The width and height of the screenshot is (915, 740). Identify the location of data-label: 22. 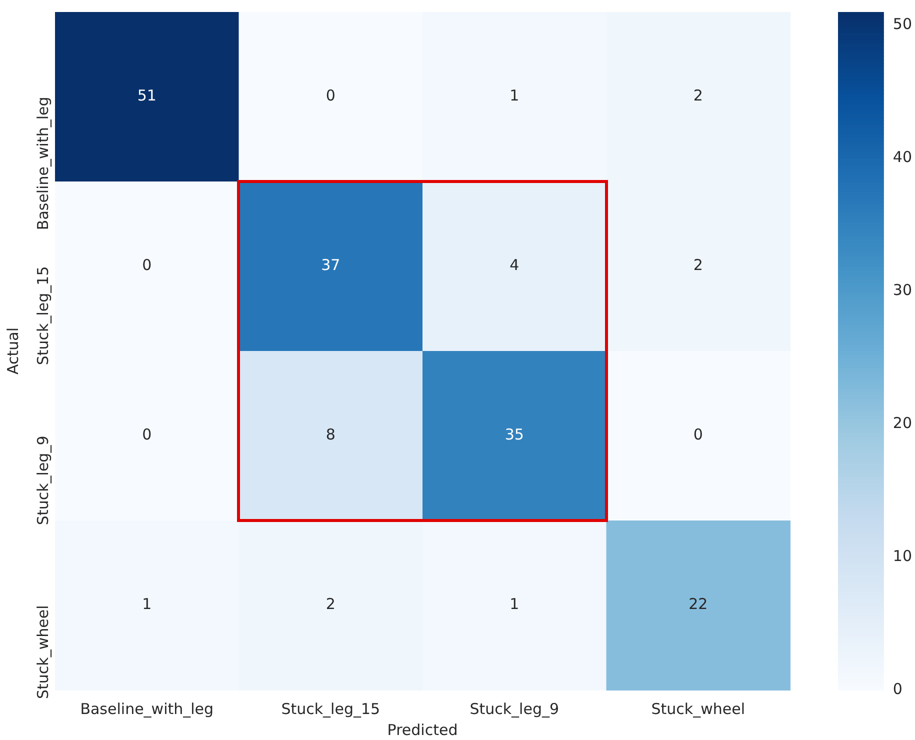
(698, 604).